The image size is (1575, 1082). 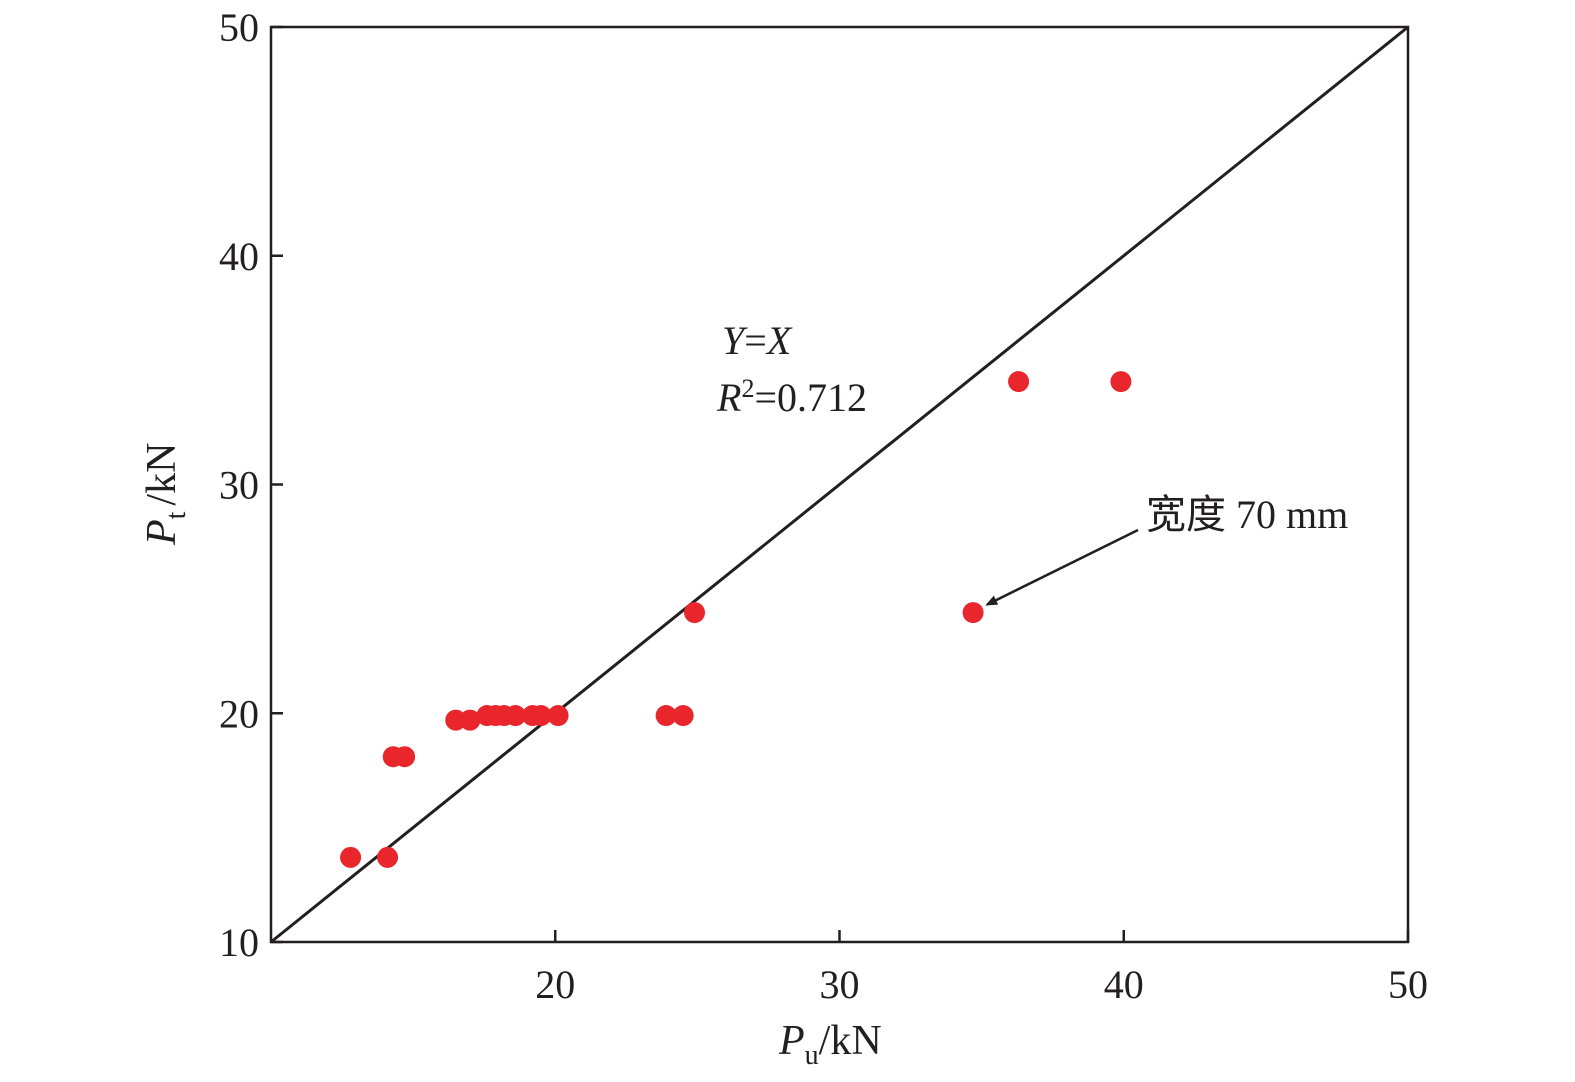 What do you see at coordinates (239, 485) in the screenshot?
I see `y-tick-label-30: 30` at bounding box center [239, 485].